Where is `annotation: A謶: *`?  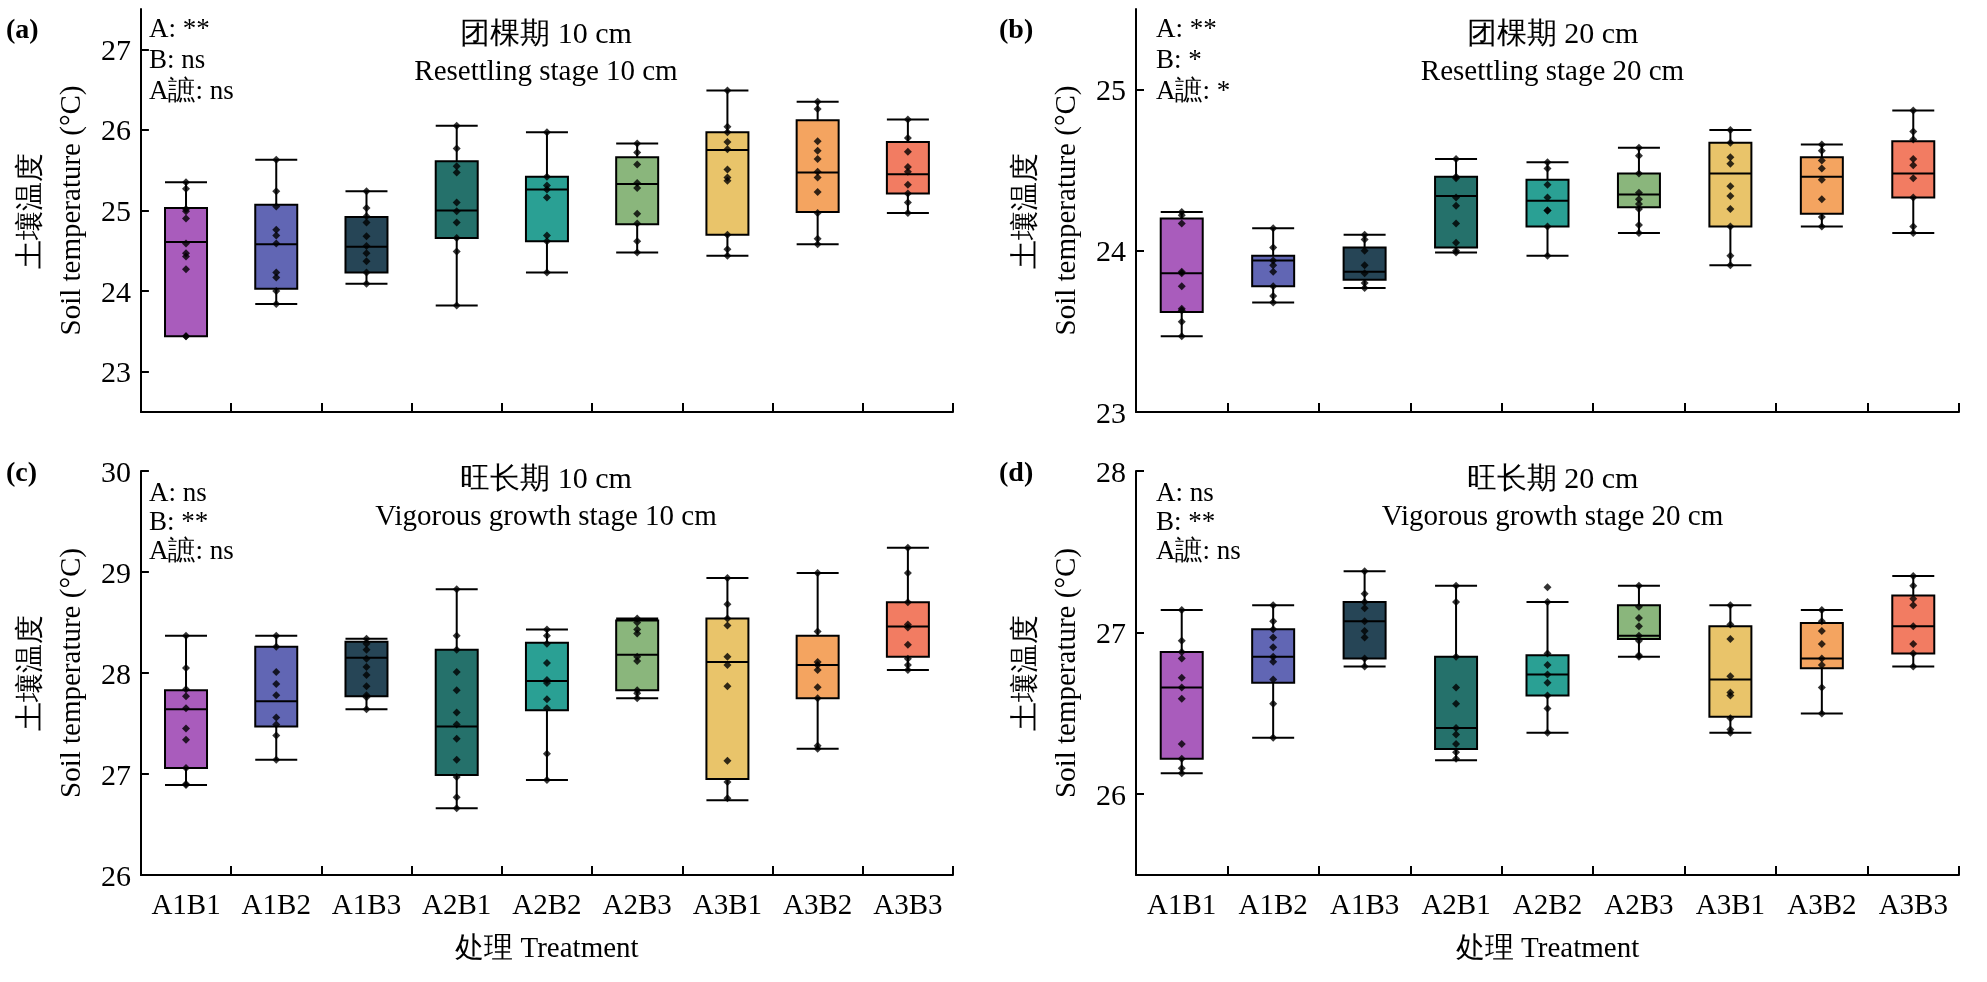
annotation: A謶: * is located at coordinates (1193, 90).